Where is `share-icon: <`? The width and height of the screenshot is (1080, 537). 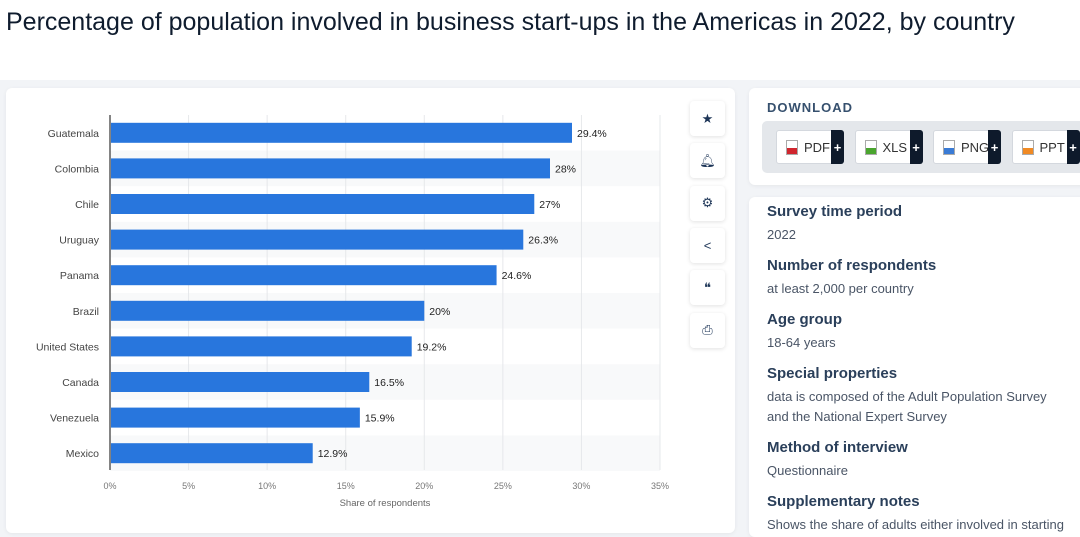
share-icon: < is located at coordinates (707, 245).